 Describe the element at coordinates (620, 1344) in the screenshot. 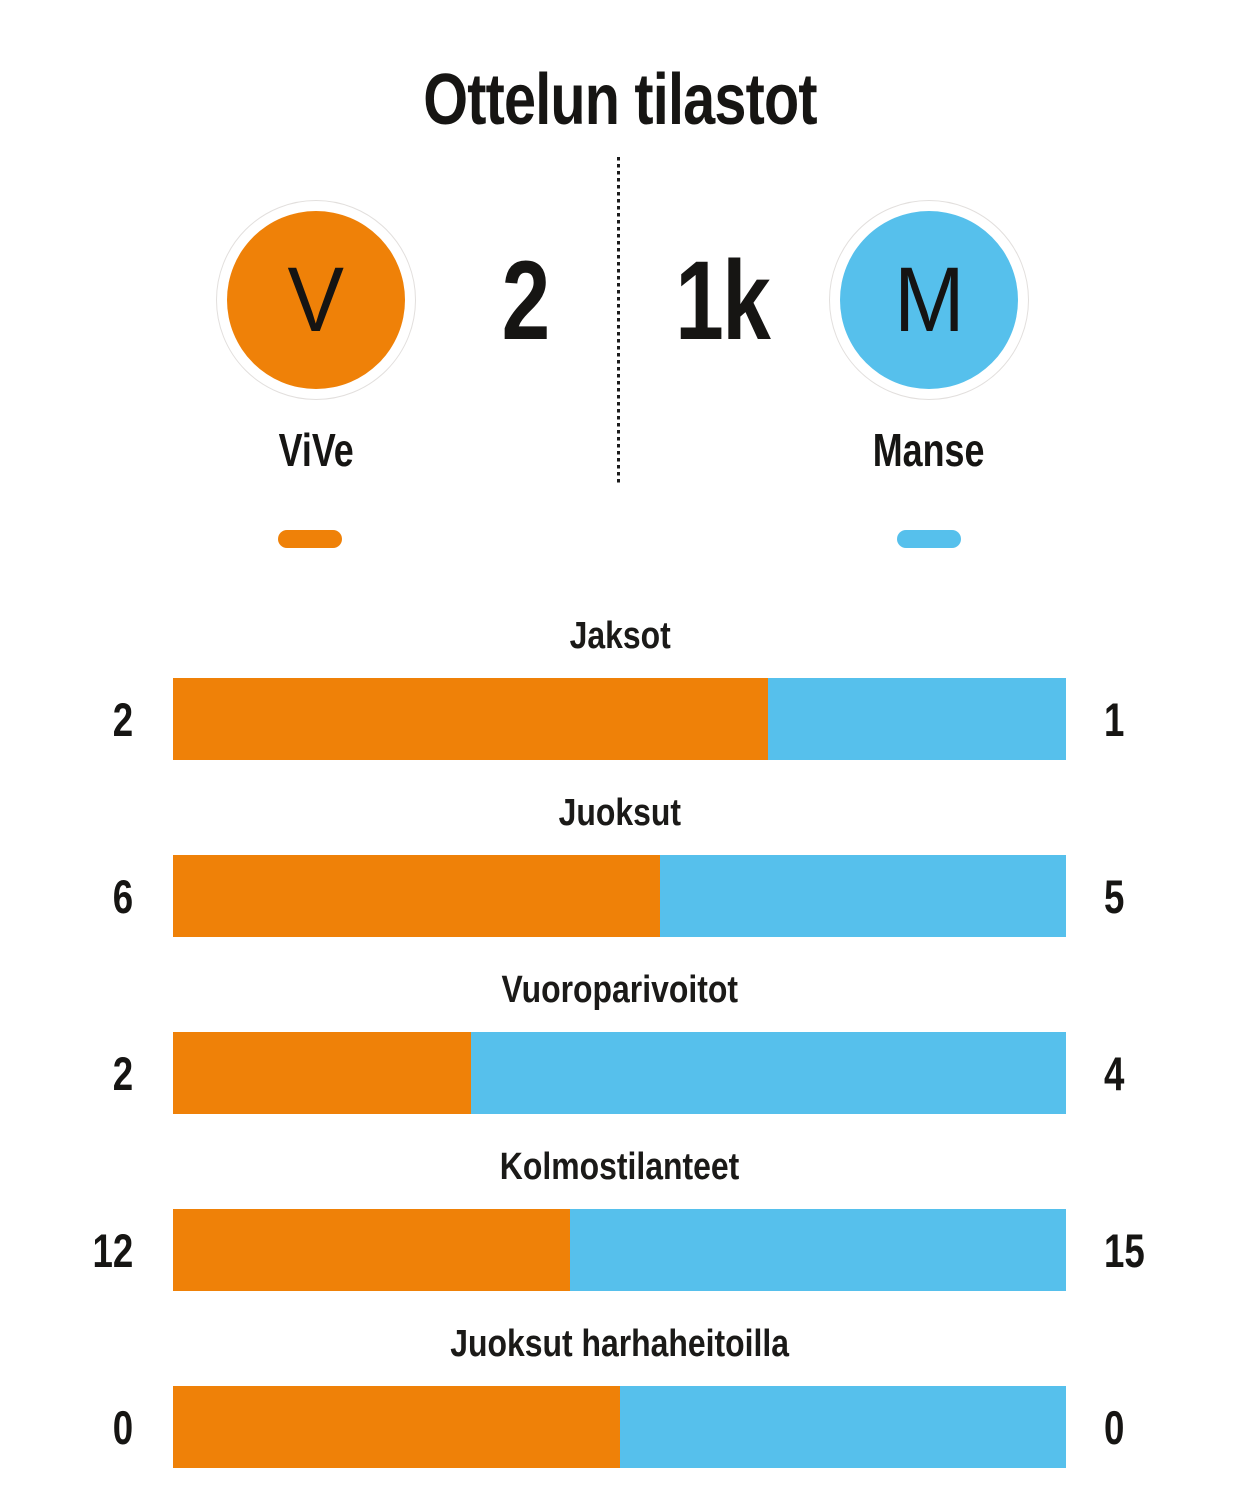

I see `stat-label-text: Juoksut harhaheitoilla` at that location.